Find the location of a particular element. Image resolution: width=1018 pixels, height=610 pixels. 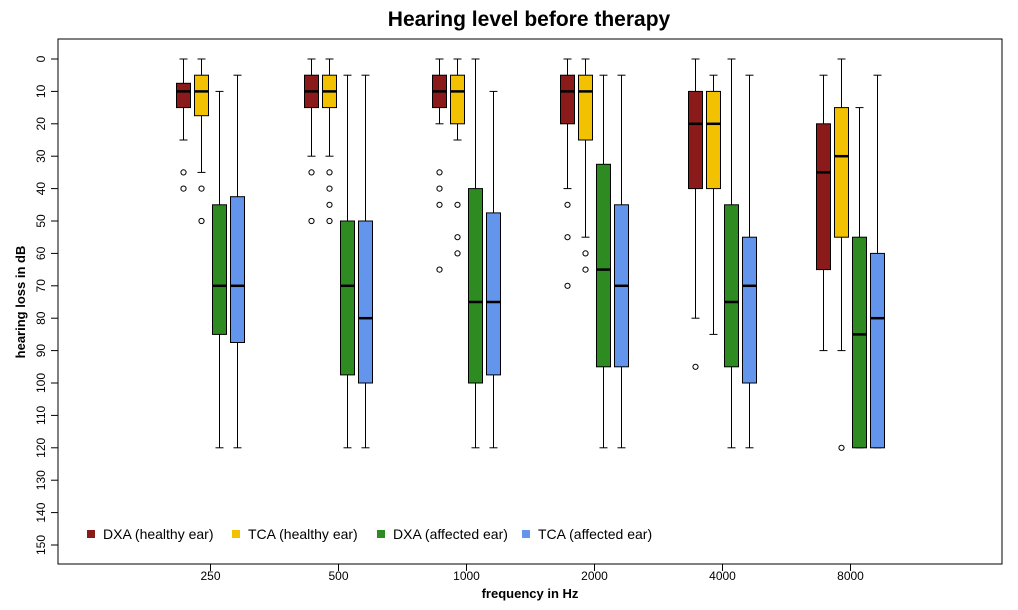

y-tick-label: 60 is located at coordinates (41, 253).